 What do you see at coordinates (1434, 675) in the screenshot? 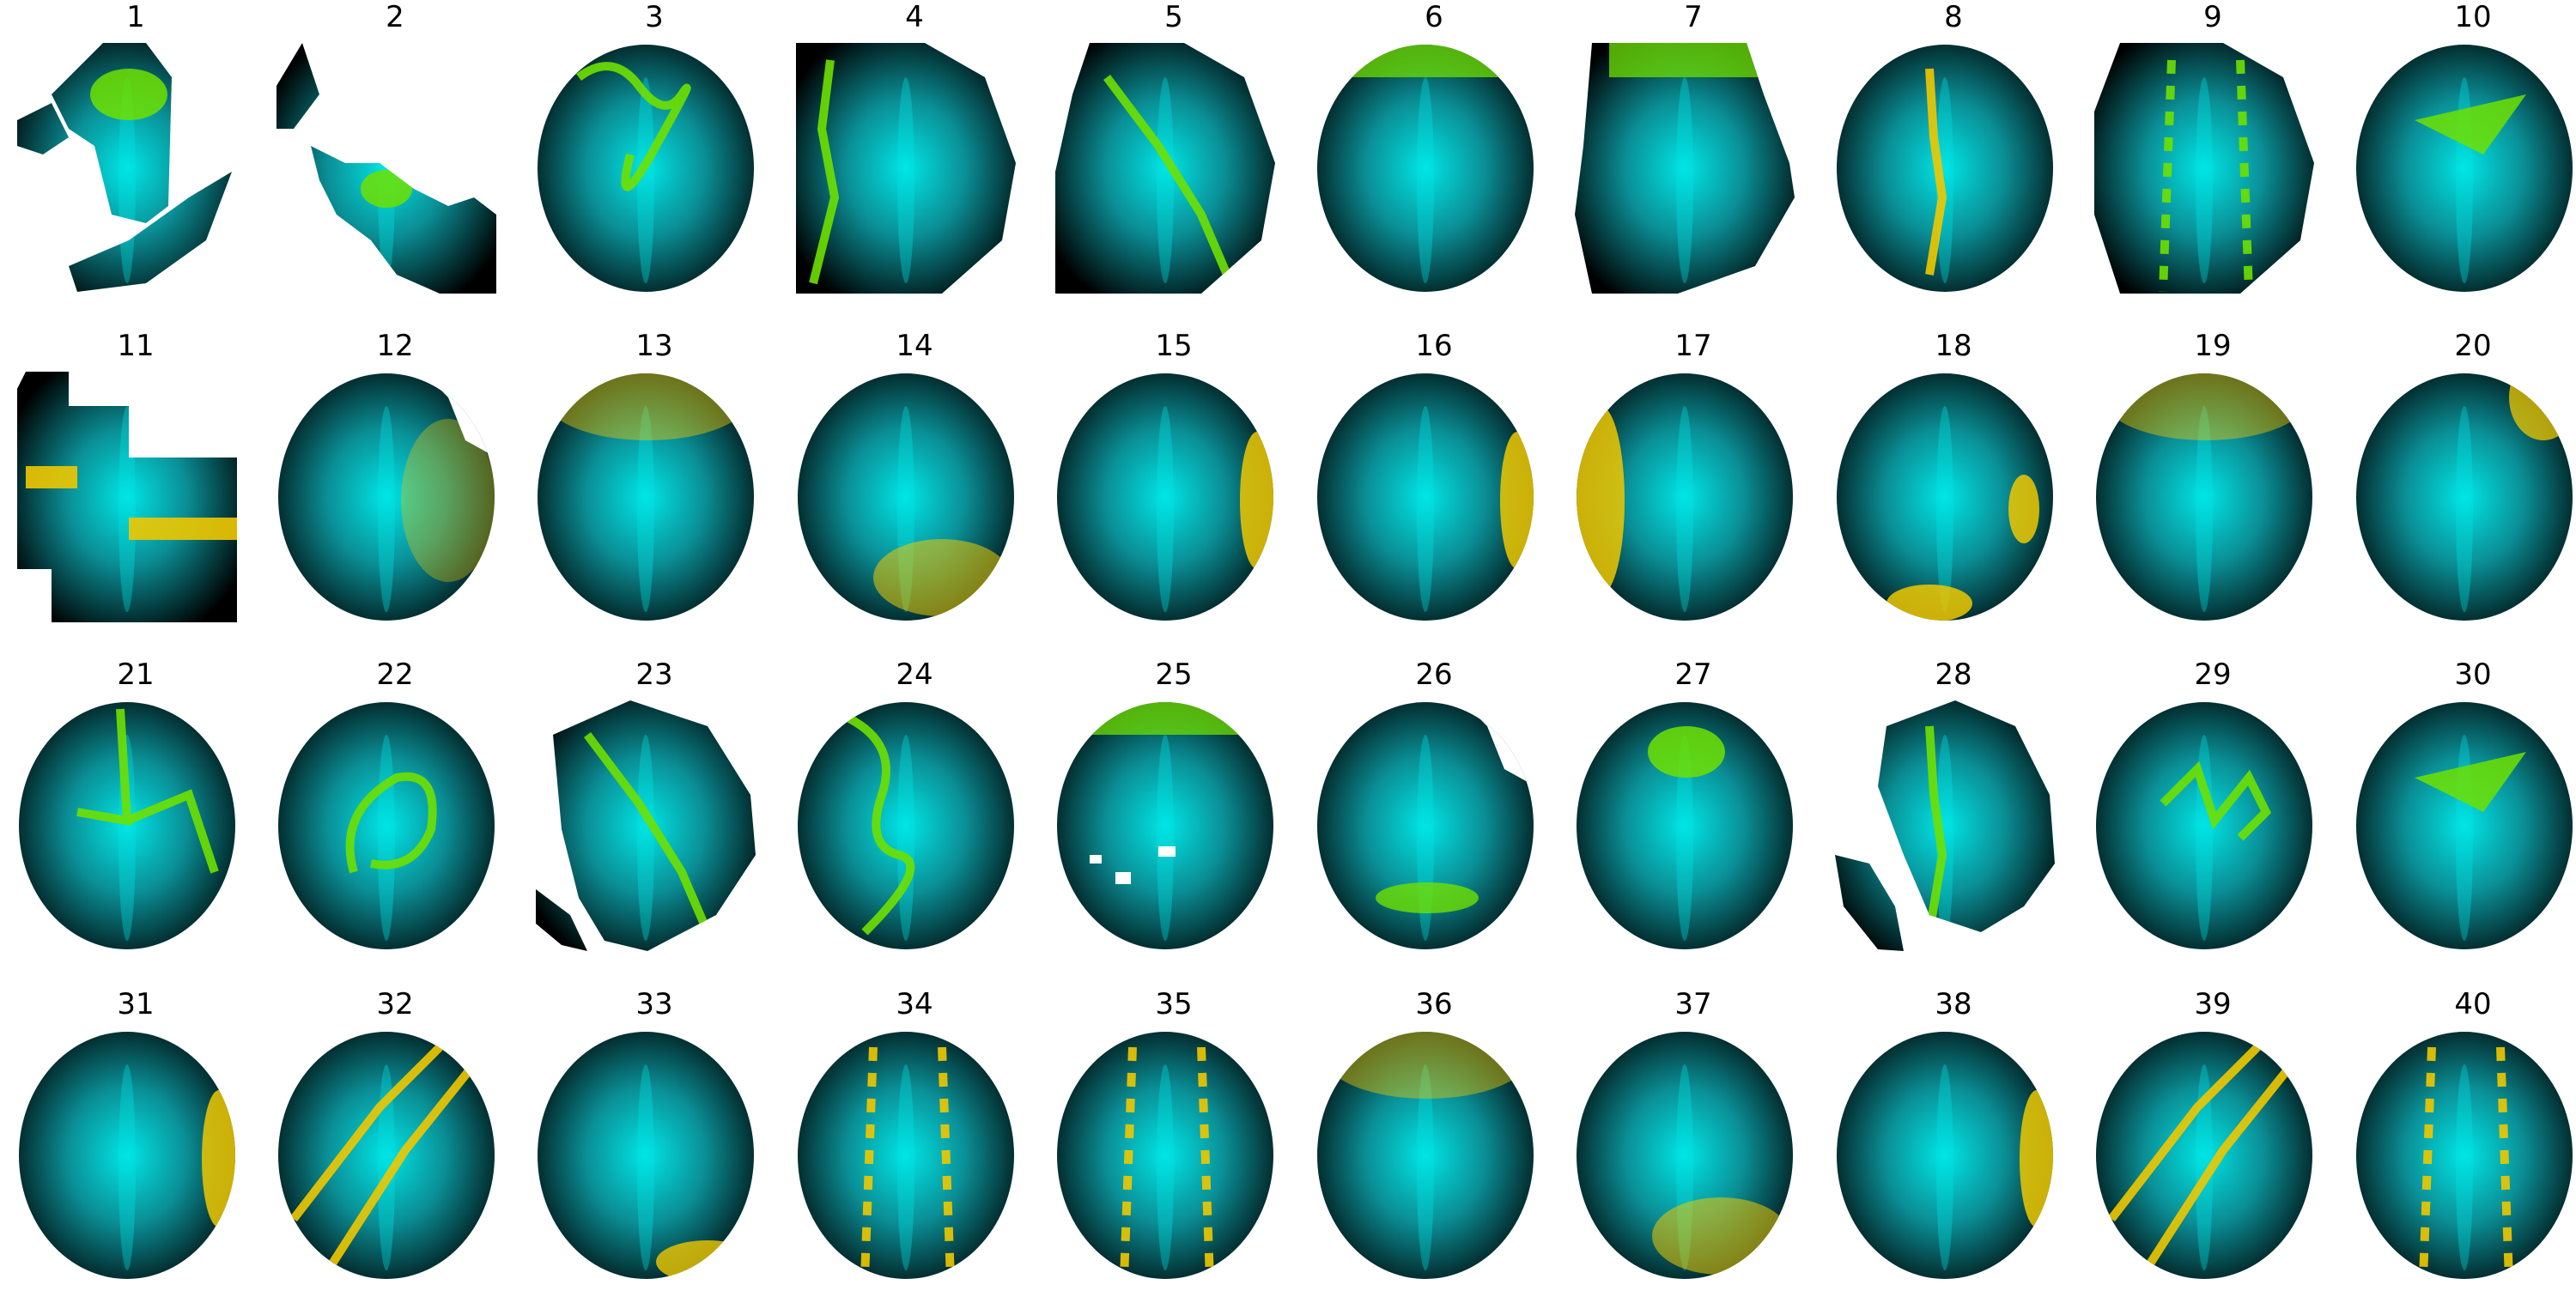
I see `panel-label: 26` at bounding box center [1434, 675].